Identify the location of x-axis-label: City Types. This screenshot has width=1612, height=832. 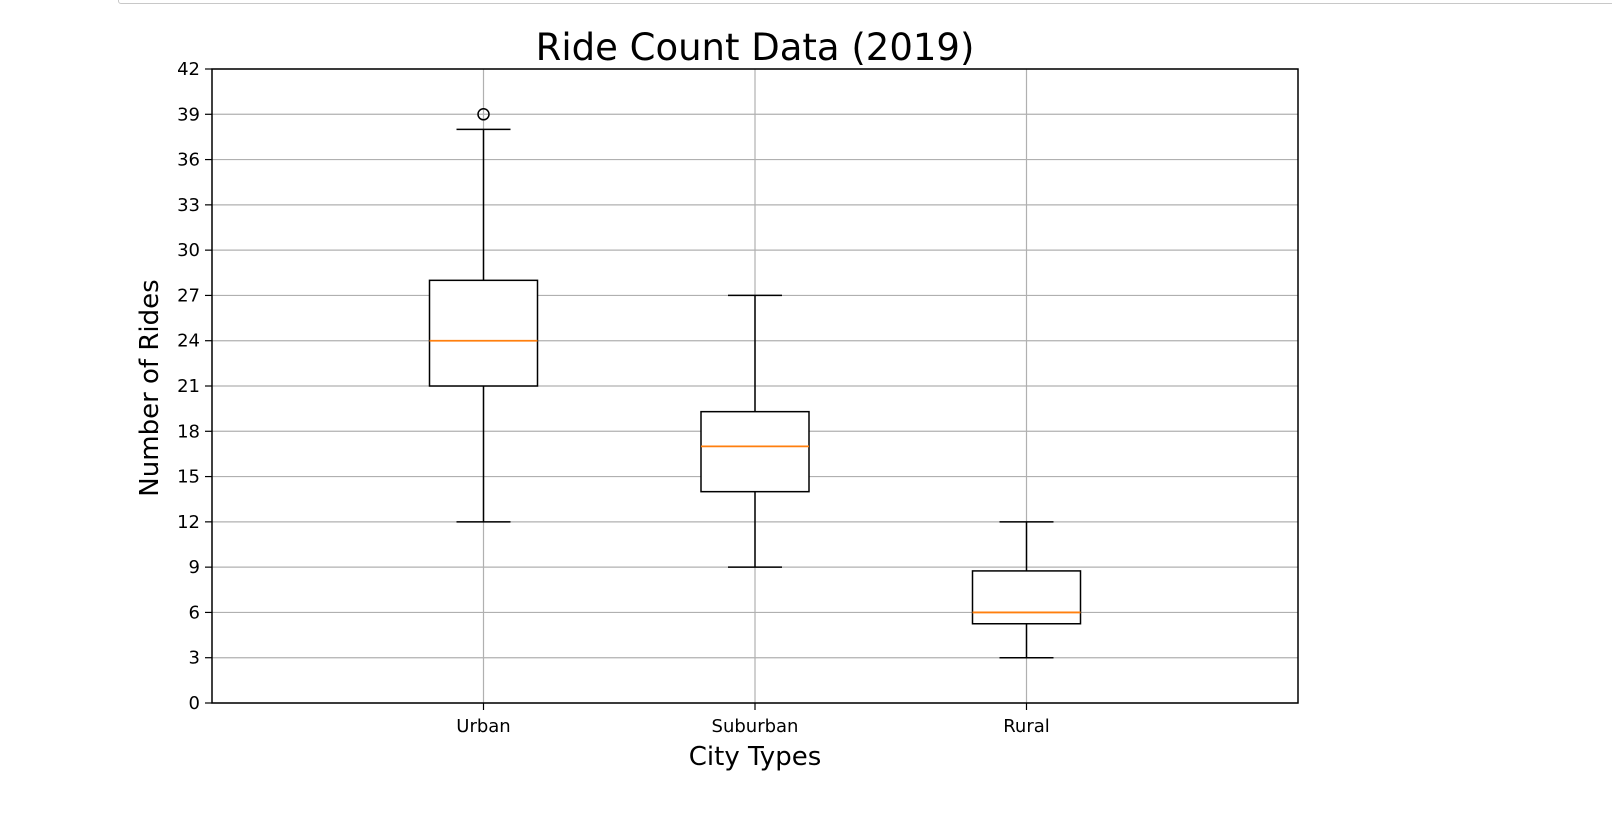
(755, 757).